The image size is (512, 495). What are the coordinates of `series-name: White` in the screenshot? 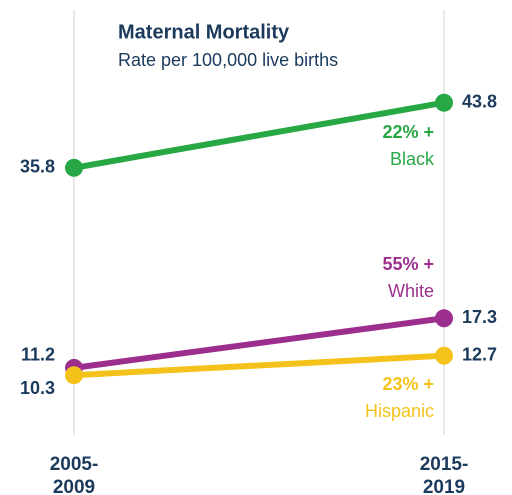 It's located at (411, 291).